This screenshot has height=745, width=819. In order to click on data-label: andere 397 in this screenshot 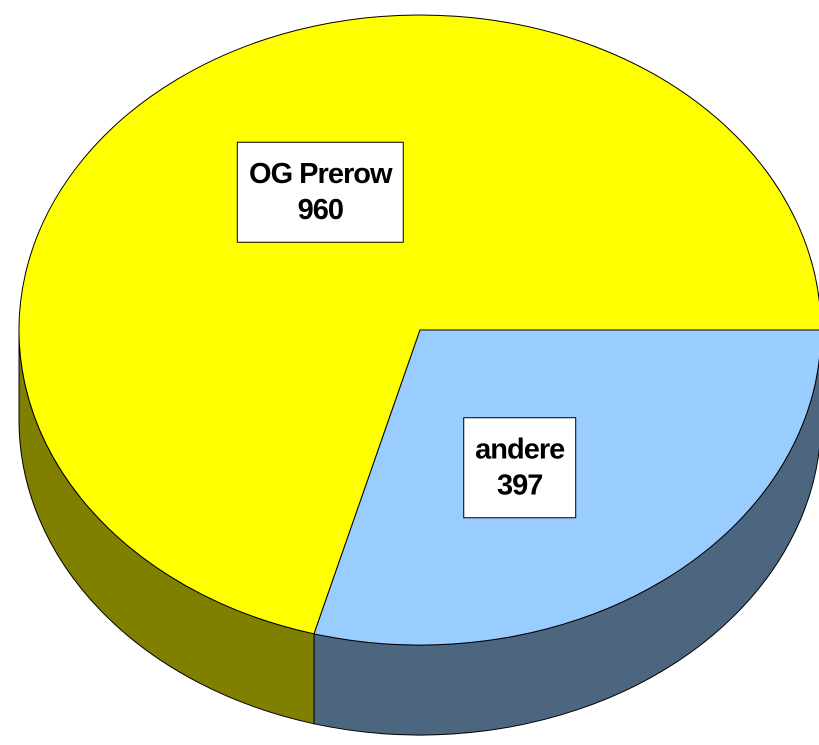, I will do `click(520, 468)`.